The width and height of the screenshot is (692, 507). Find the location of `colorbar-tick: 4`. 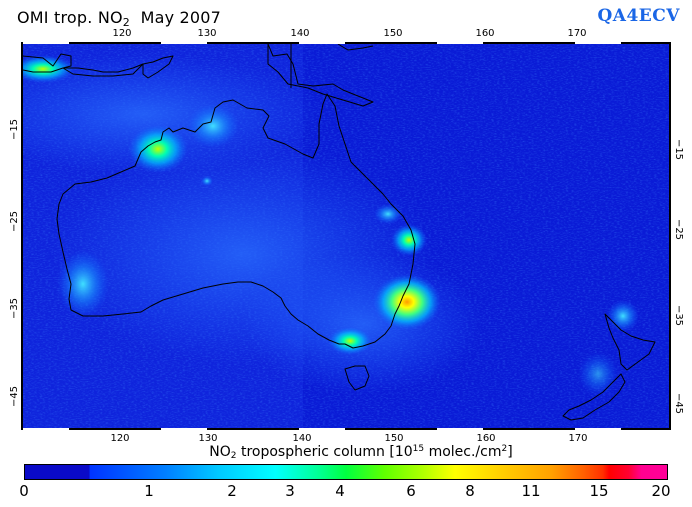

colorbar-tick: 4 is located at coordinates (340, 491).